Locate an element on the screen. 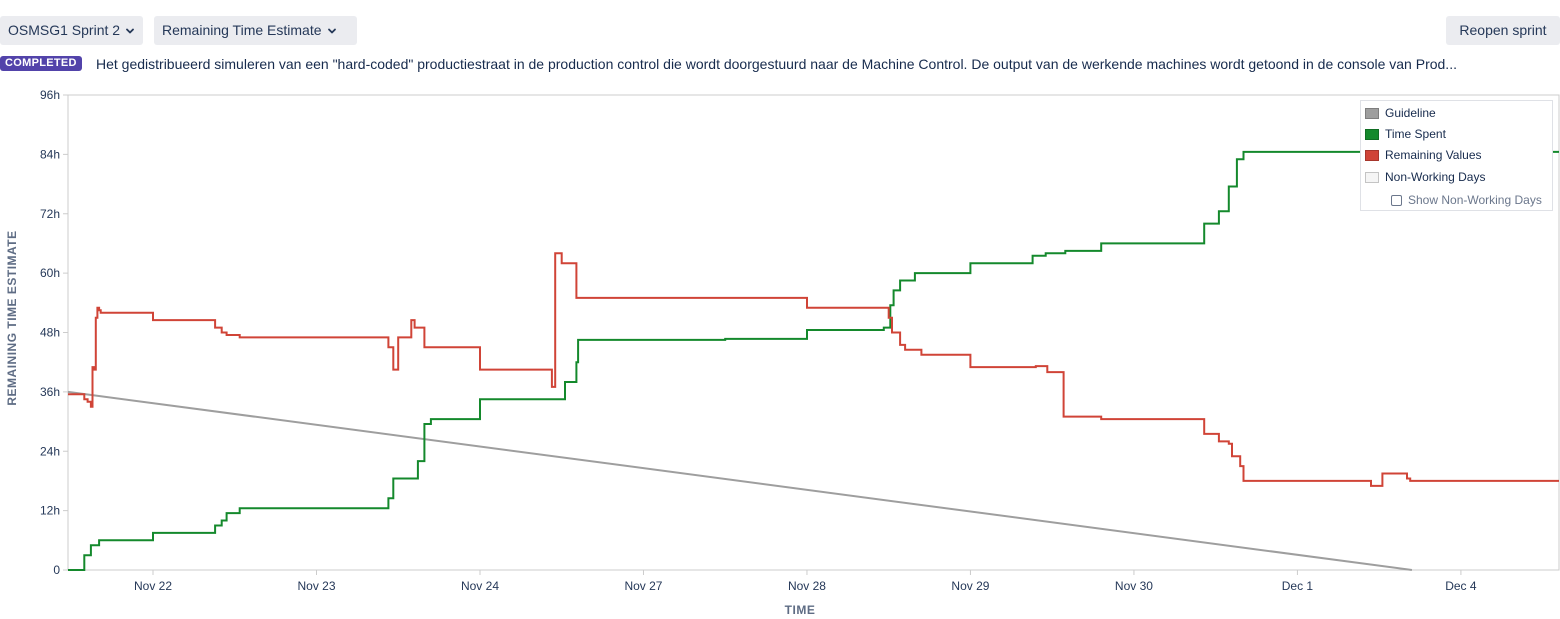 The image size is (1560, 619). legend-label: Remaining Values is located at coordinates (1433, 155).